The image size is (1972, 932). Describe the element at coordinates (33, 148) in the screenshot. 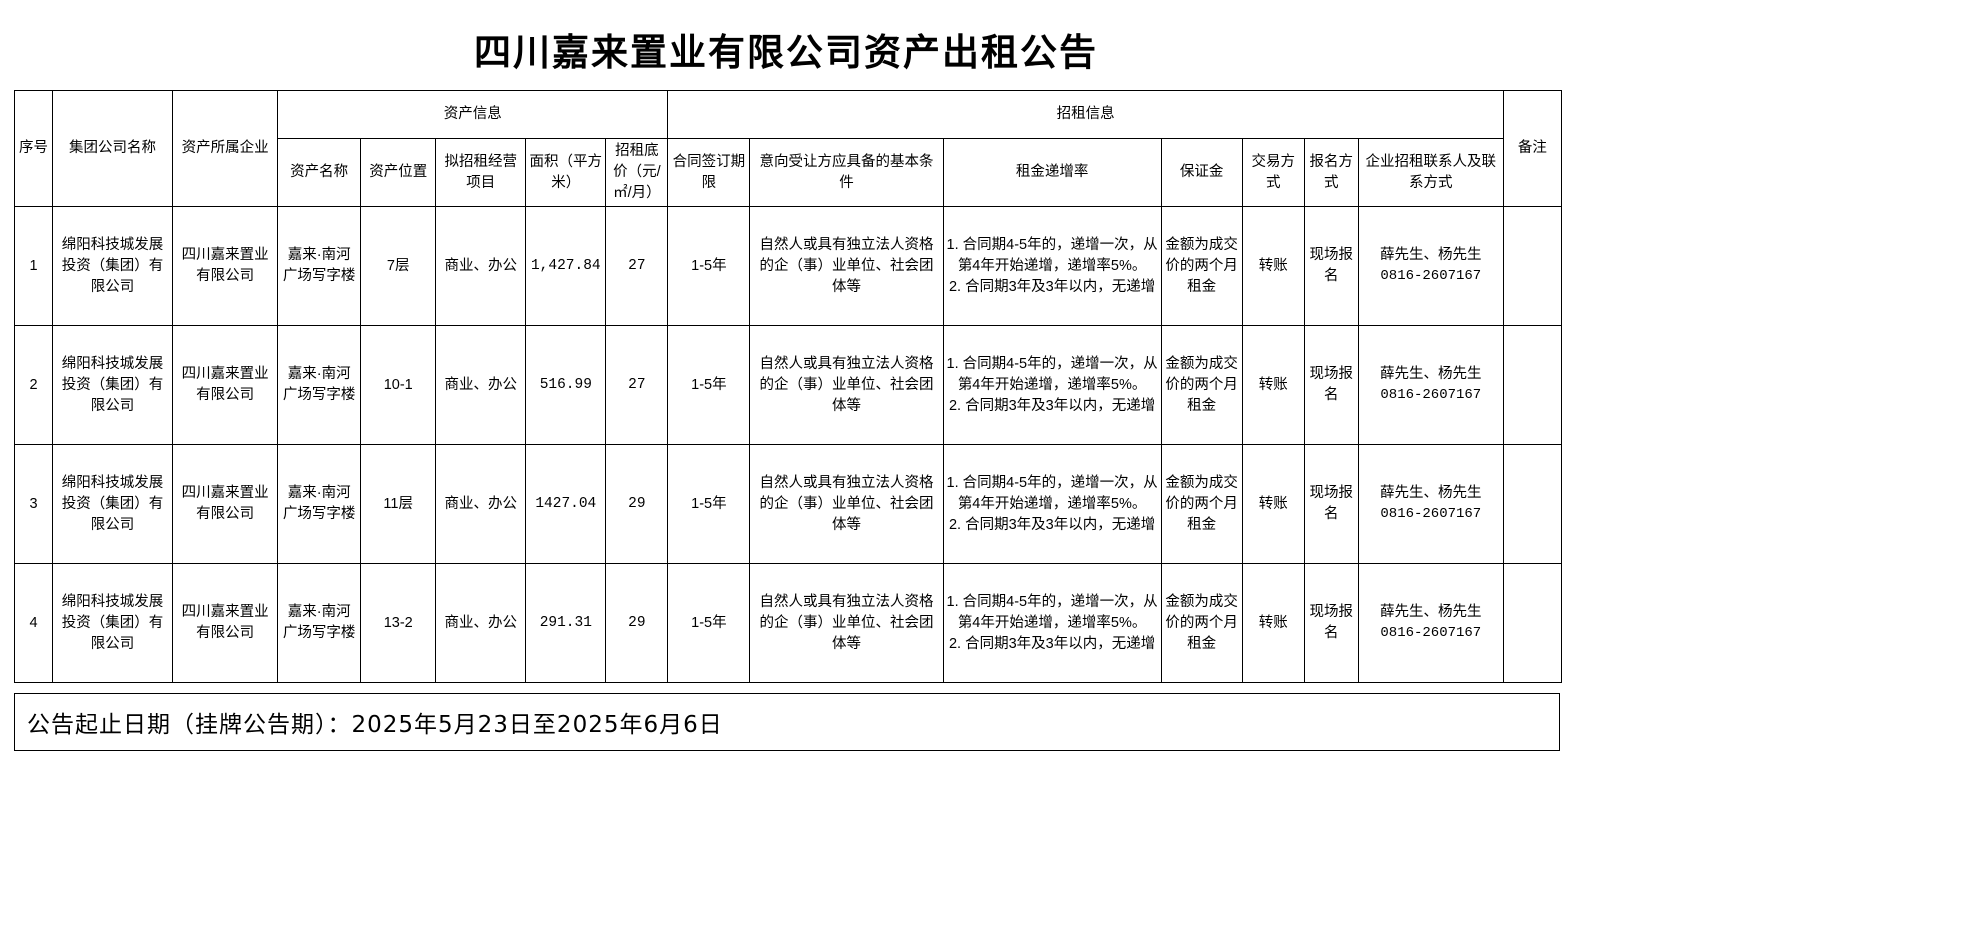

I see `col-header-seq: 序号` at that location.